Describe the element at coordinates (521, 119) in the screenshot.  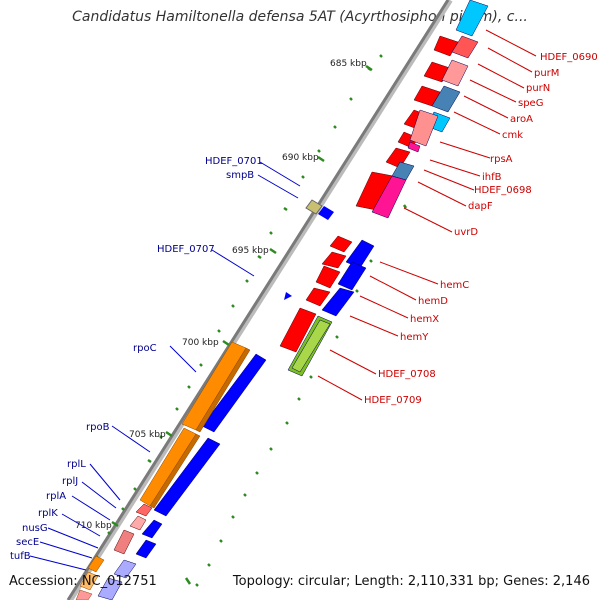
I see `gene-label-right: aroA` at that location.